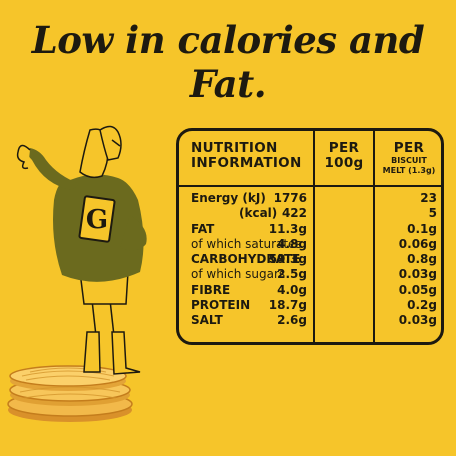 This screenshot has width=456, height=456. I want to click on row-label: SALT, so click(207, 320).